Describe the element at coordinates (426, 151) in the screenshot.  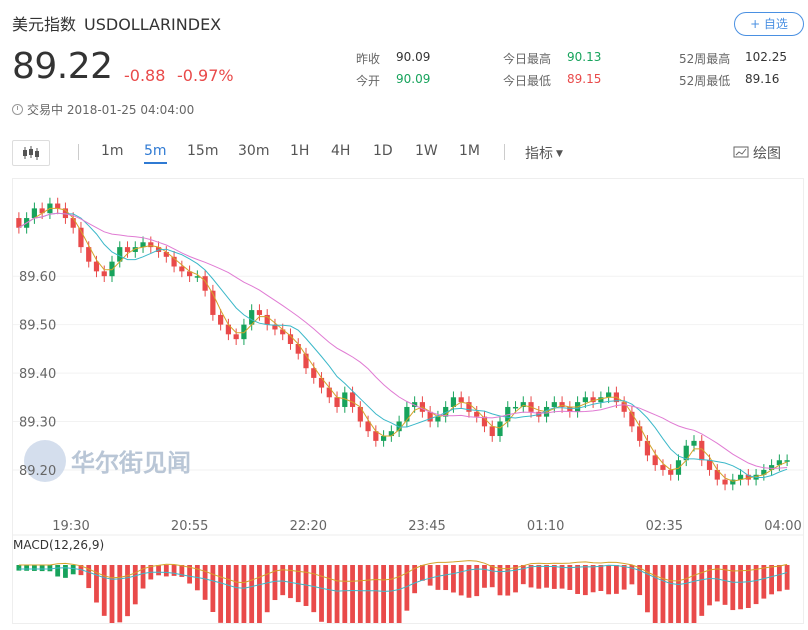
I see `interval-1w: 1W` at that location.